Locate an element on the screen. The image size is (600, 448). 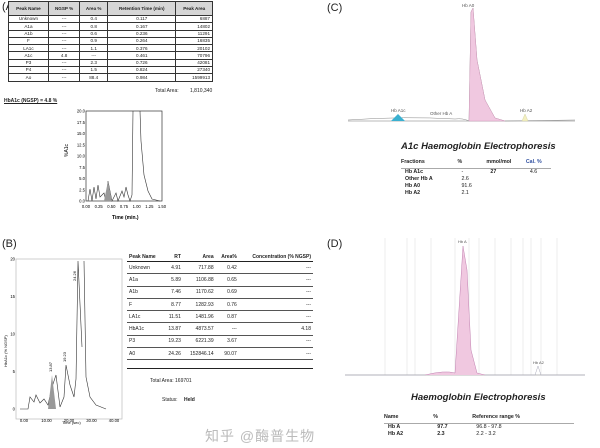
table-cell: 11.51 is located at coordinates (173, 317).